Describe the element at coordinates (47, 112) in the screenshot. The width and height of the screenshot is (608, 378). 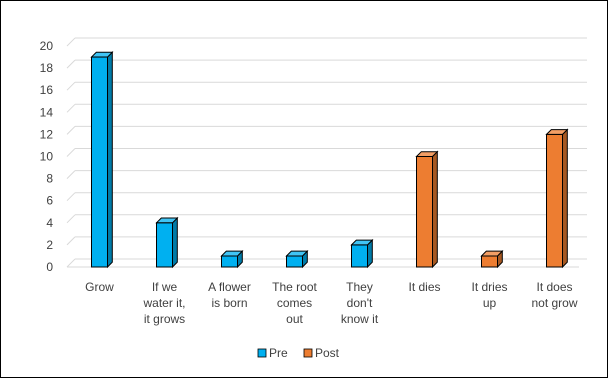
I see `y-tick-label: 14` at that location.